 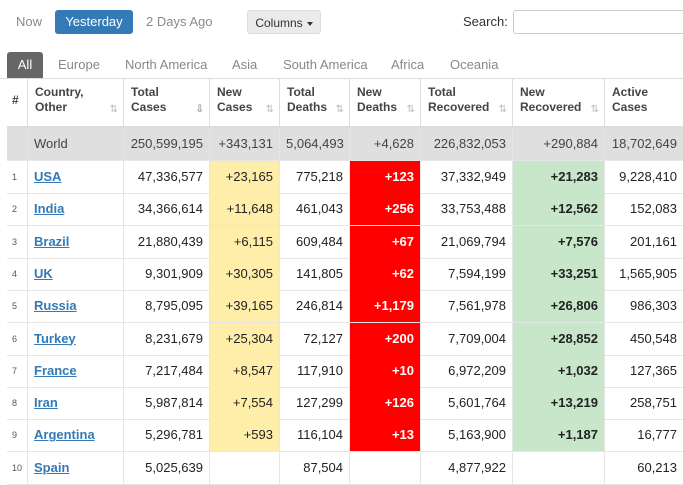 What do you see at coordinates (315, 177) in the screenshot?
I see `total-deaths: 775,218` at bounding box center [315, 177].